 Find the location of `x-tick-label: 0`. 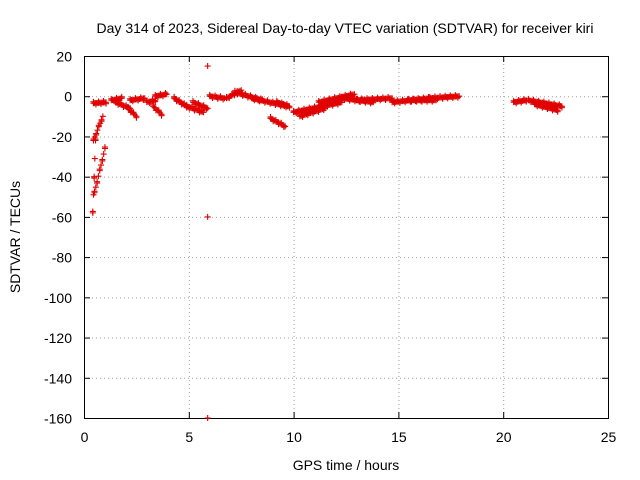

x-tick-label: 0 is located at coordinates (85, 437).